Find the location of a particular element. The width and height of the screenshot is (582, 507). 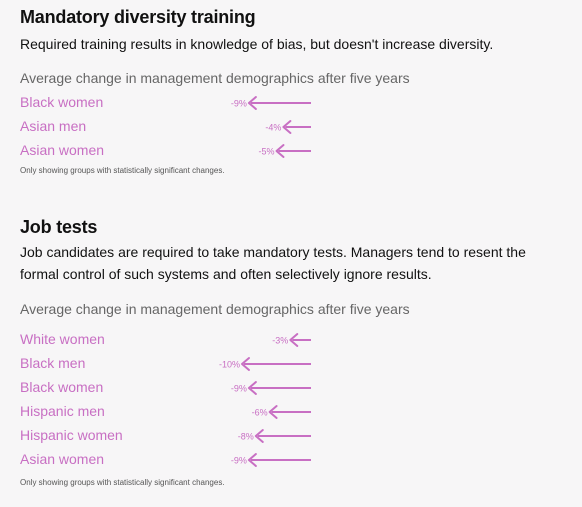

value-label: -3% is located at coordinates (280, 341).